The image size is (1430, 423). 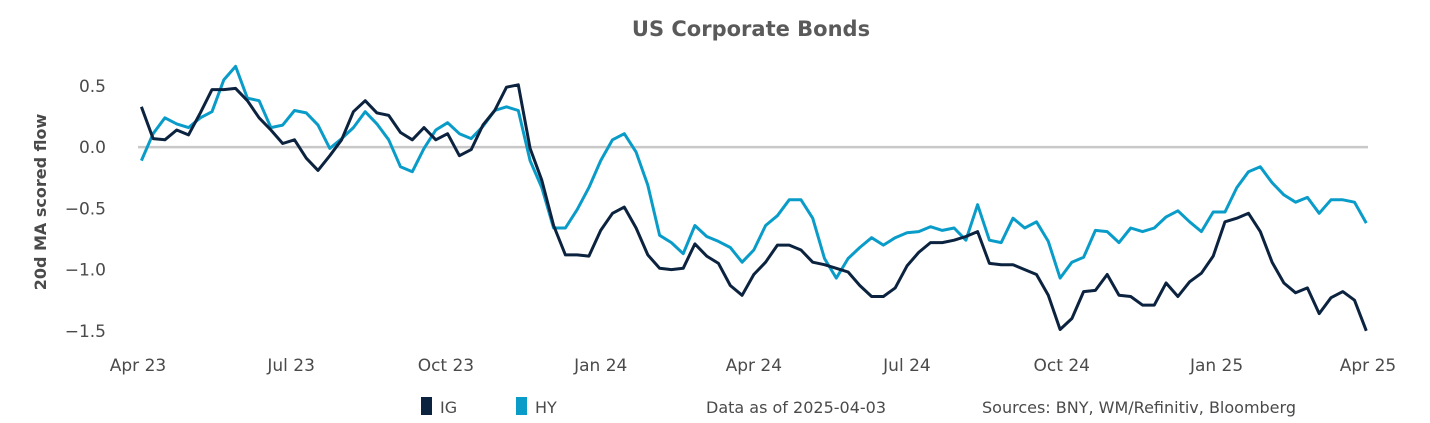 What do you see at coordinates (1368, 366) in the screenshot?
I see `x-tick-label: Apr 25` at bounding box center [1368, 366].